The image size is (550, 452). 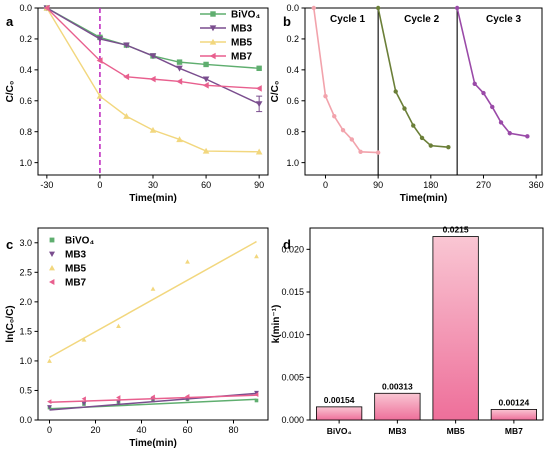 What do you see at coordinates (325, 185) in the screenshot?
I see `panel-b-x-tick-label: 0` at bounding box center [325, 185].